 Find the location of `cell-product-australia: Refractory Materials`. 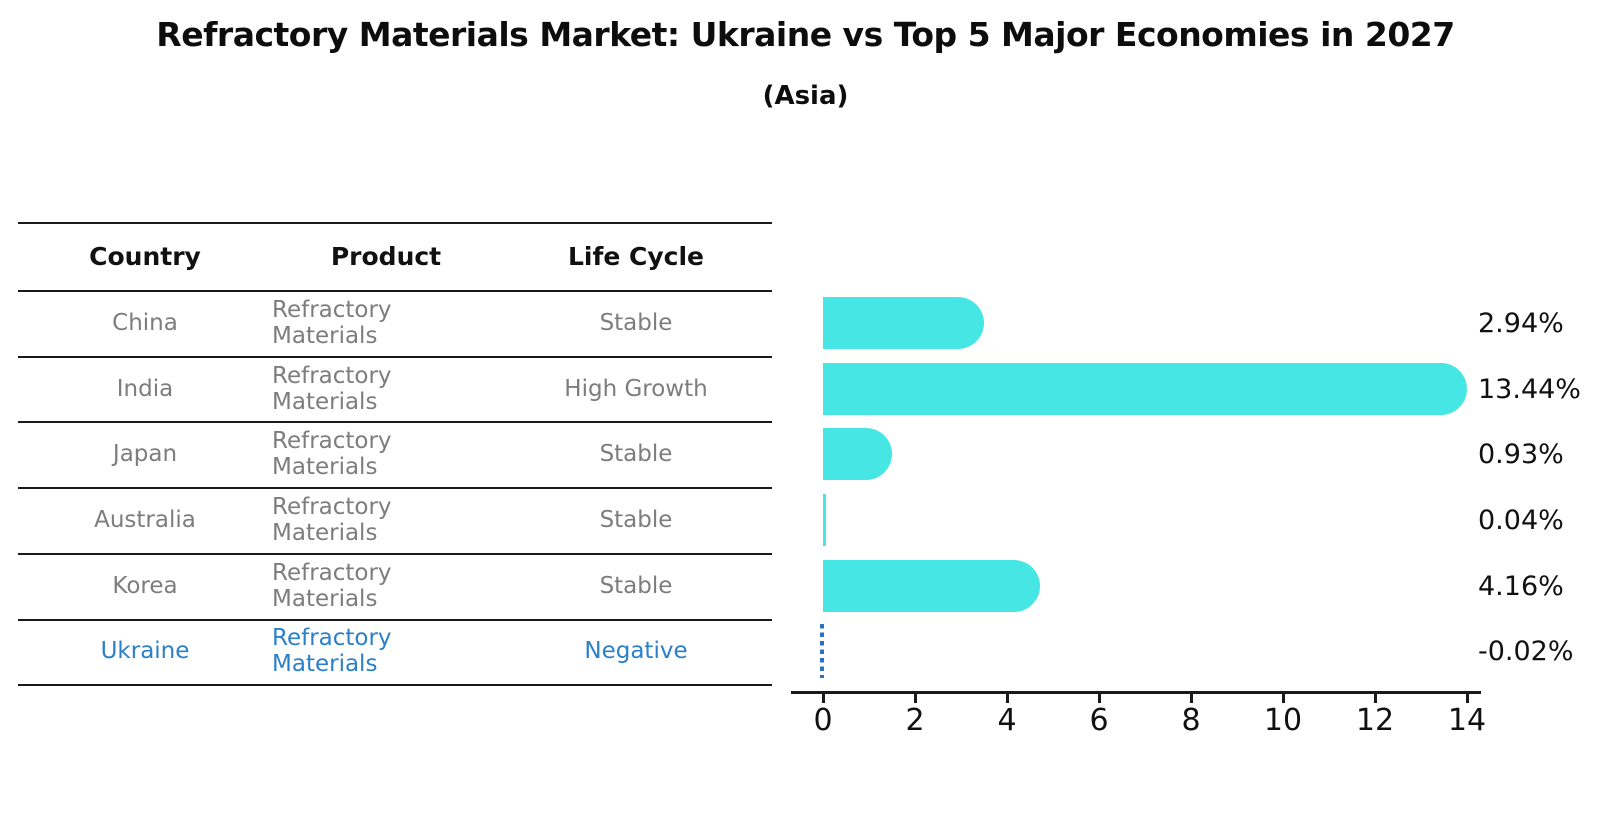

cell-product-australia: Refractory Materials is located at coordinates (332, 519).